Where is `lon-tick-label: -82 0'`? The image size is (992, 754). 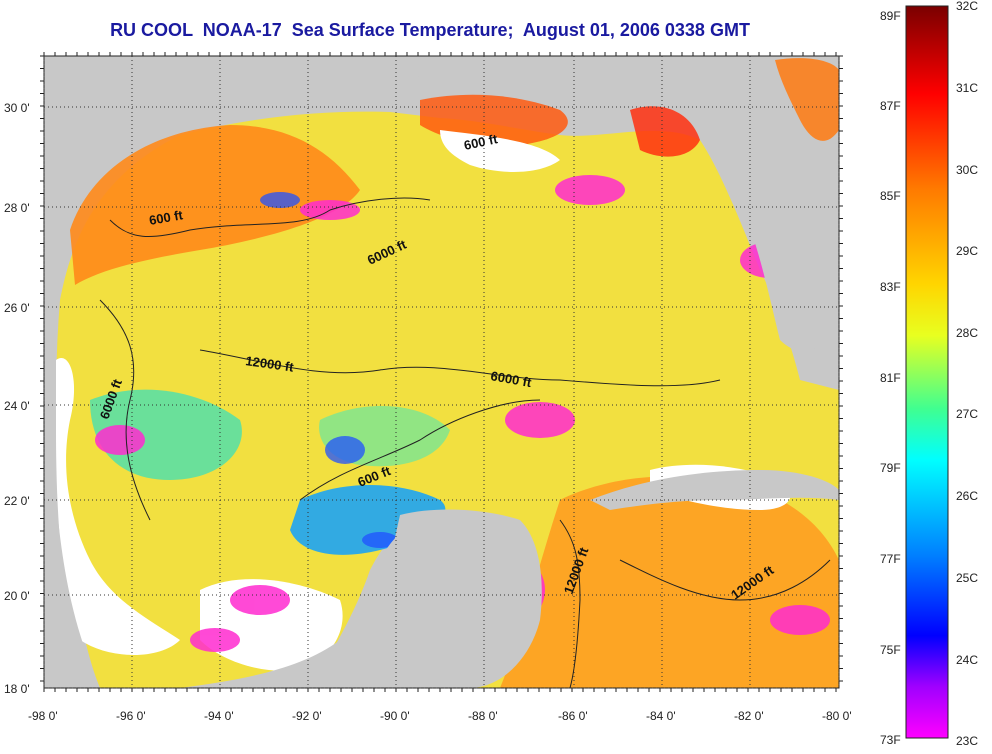
lon-tick-label: -82 0' is located at coordinates (749, 716).